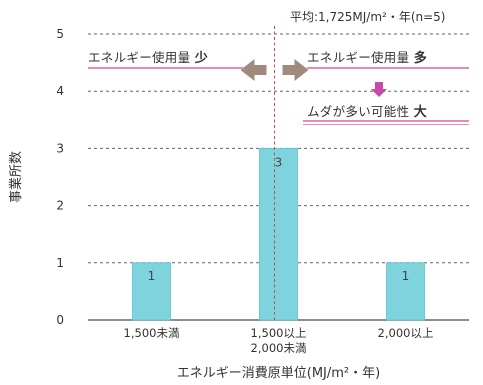 The height and width of the screenshot is (385, 483). What do you see at coordinates (368, 17) in the screenshot?
I see `average-note: 平均:1,725MJ/m²・年(n=5)` at bounding box center [368, 17].